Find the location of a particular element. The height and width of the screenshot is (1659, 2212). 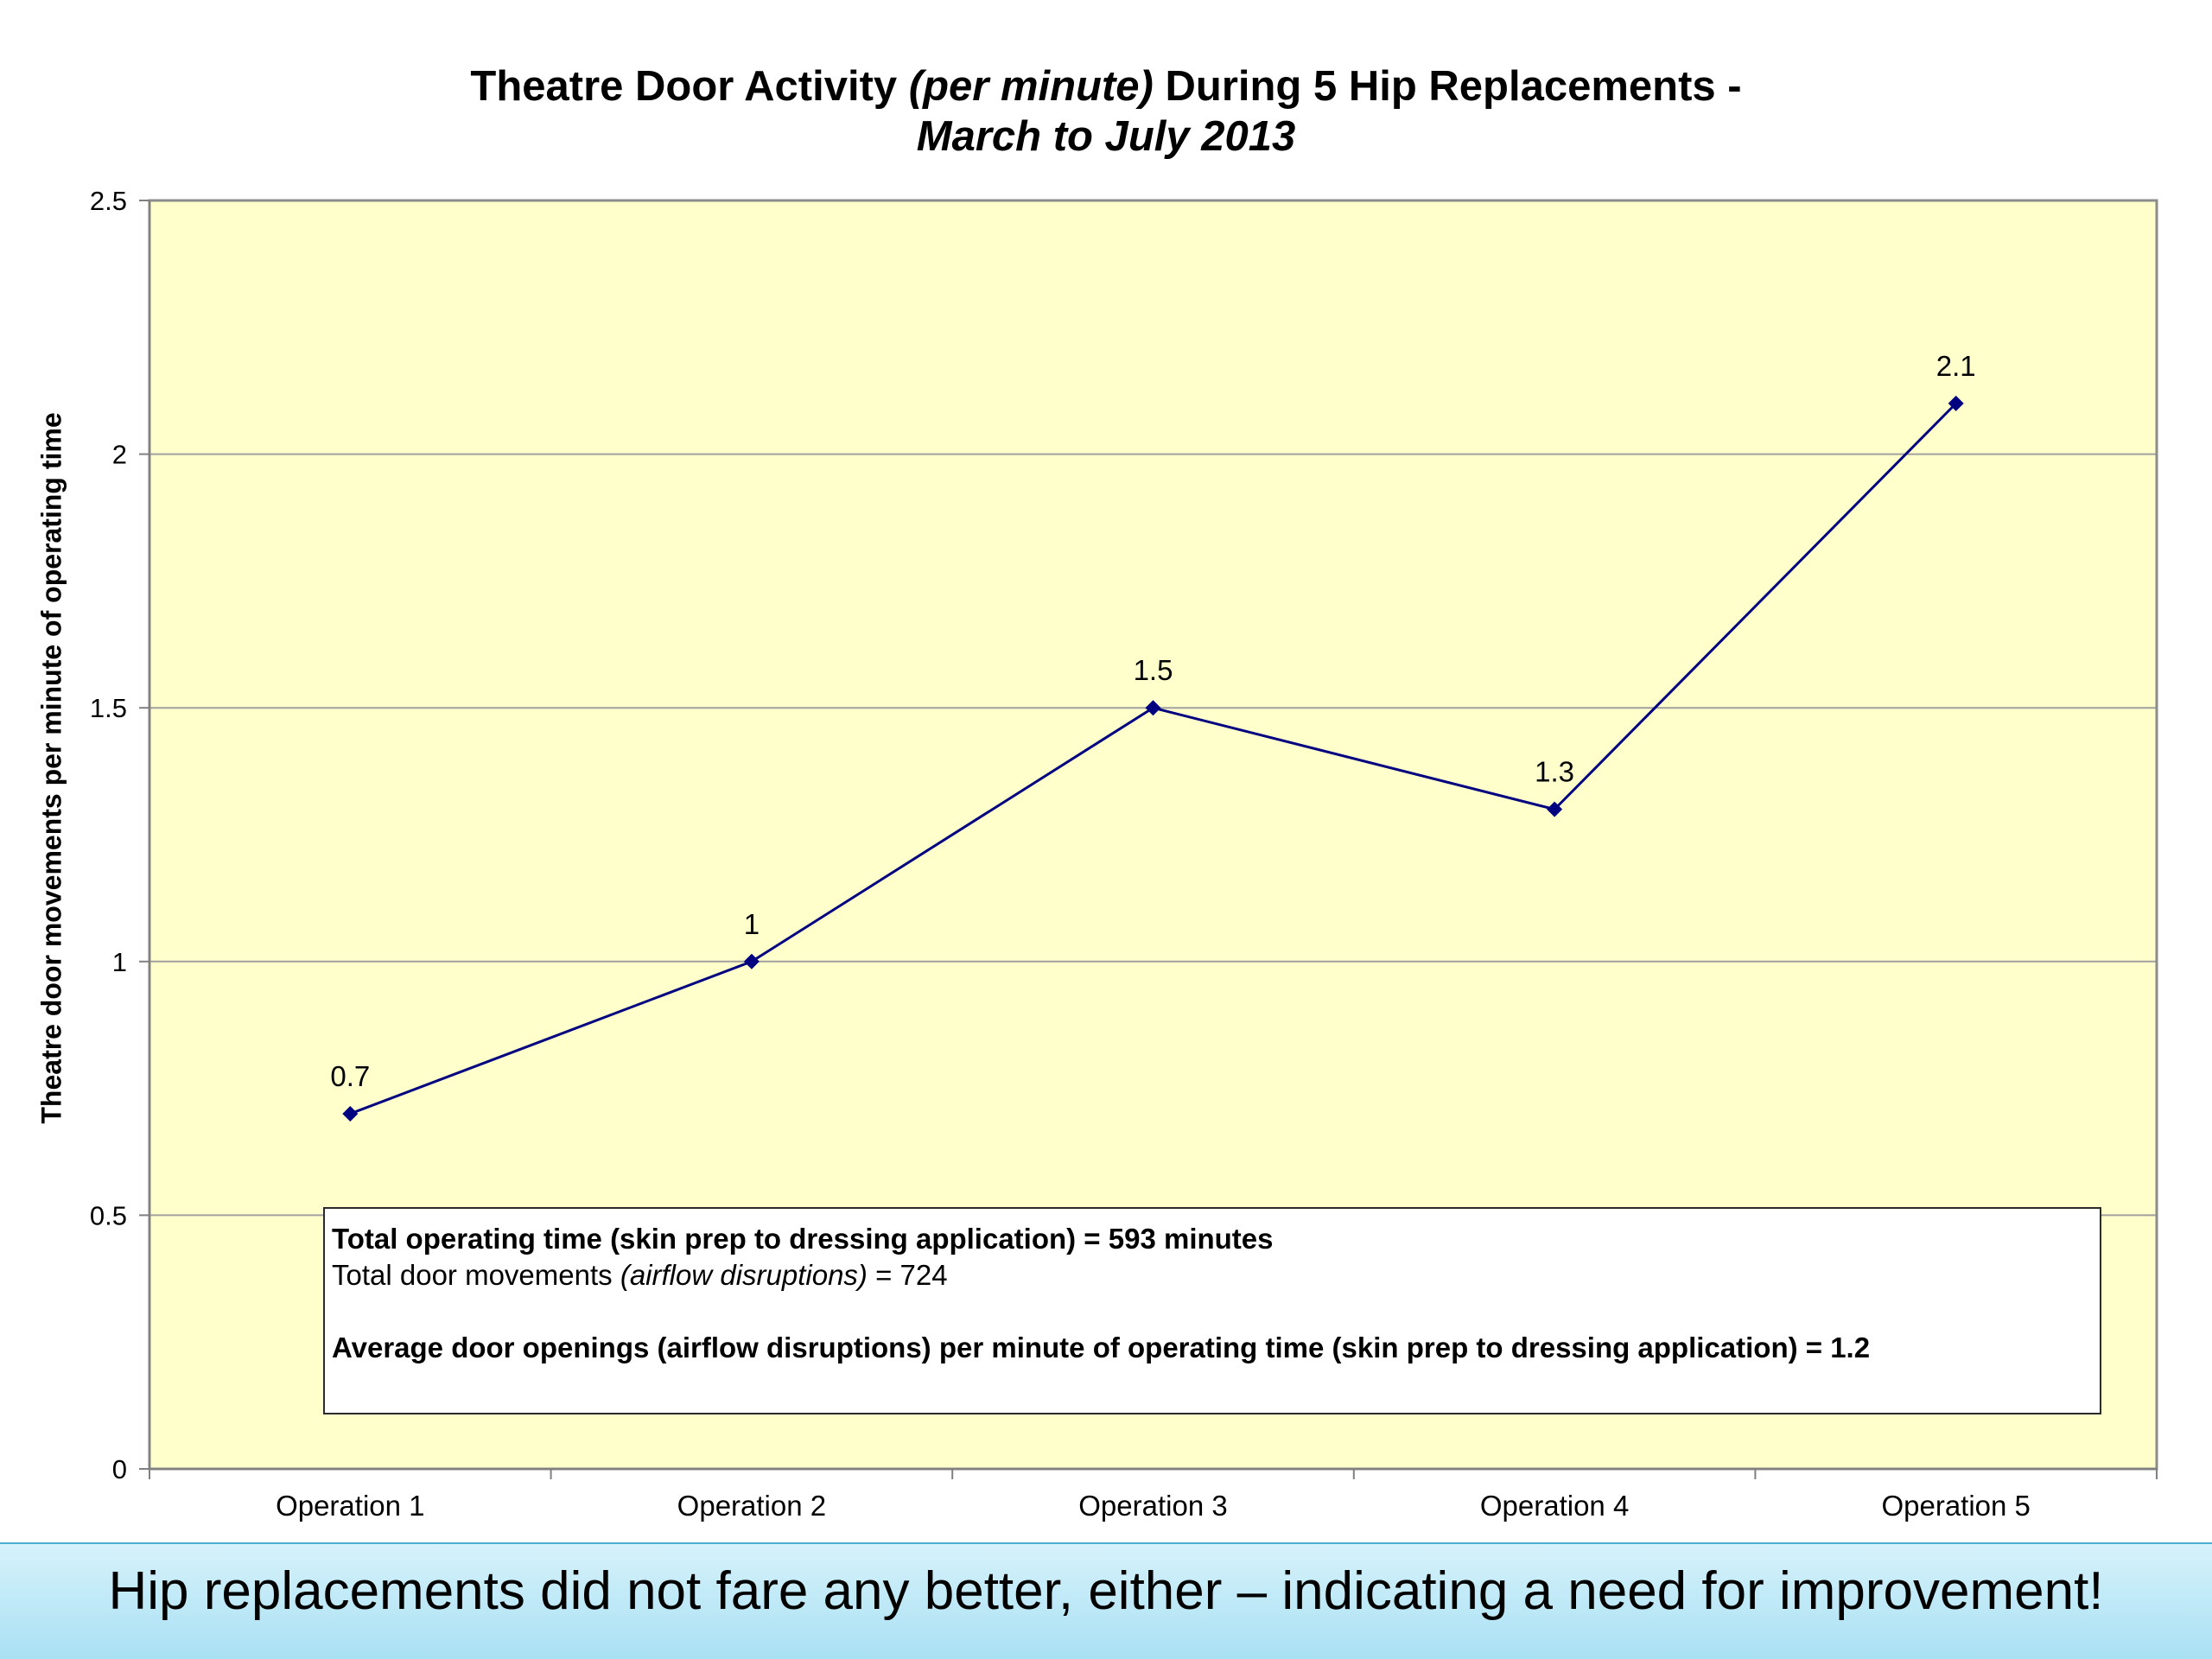

x-tick-label: Operation 3 is located at coordinates (1152, 1506).